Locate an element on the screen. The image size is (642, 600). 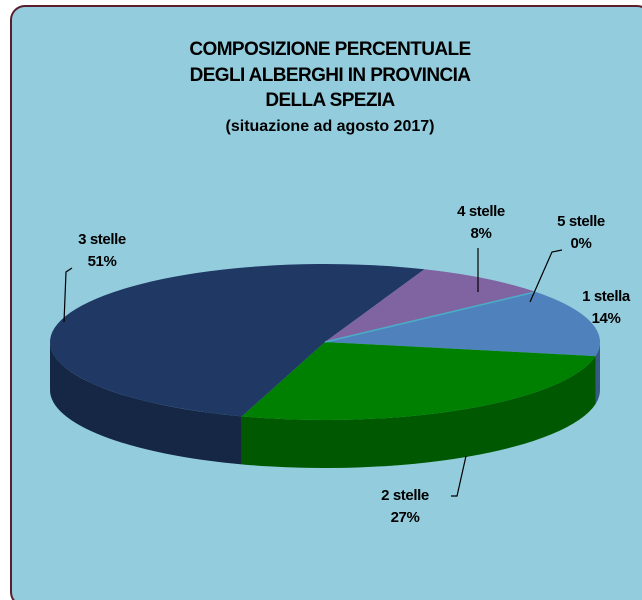
slice-value-label: 27% is located at coordinates (405, 517).